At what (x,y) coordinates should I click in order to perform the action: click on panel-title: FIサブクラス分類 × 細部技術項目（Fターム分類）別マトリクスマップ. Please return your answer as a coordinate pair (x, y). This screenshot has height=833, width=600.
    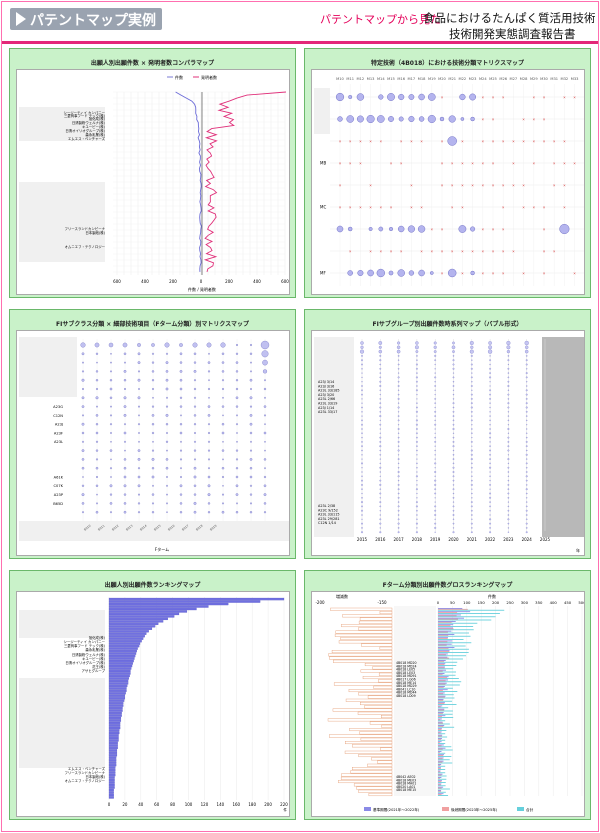
    Looking at the image, I should click on (152, 324).